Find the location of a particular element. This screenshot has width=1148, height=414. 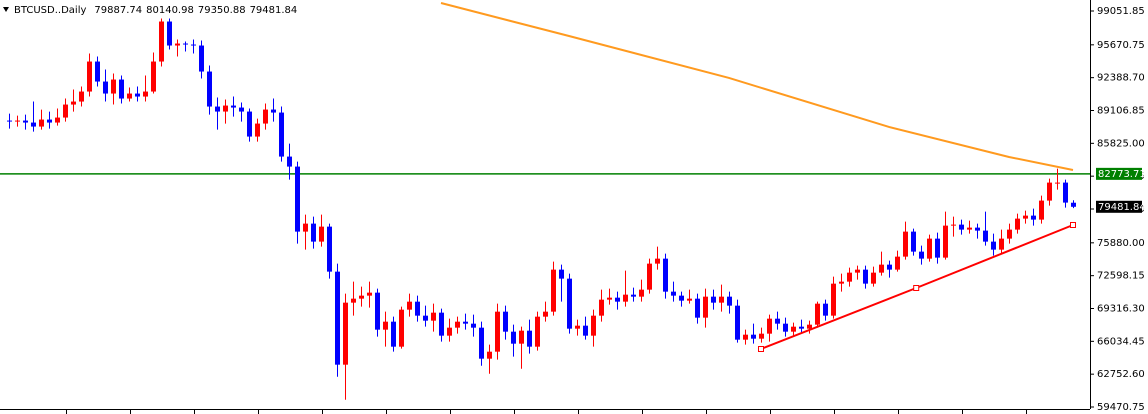

y-tick-label: 59470.75 is located at coordinates (1121, 407).